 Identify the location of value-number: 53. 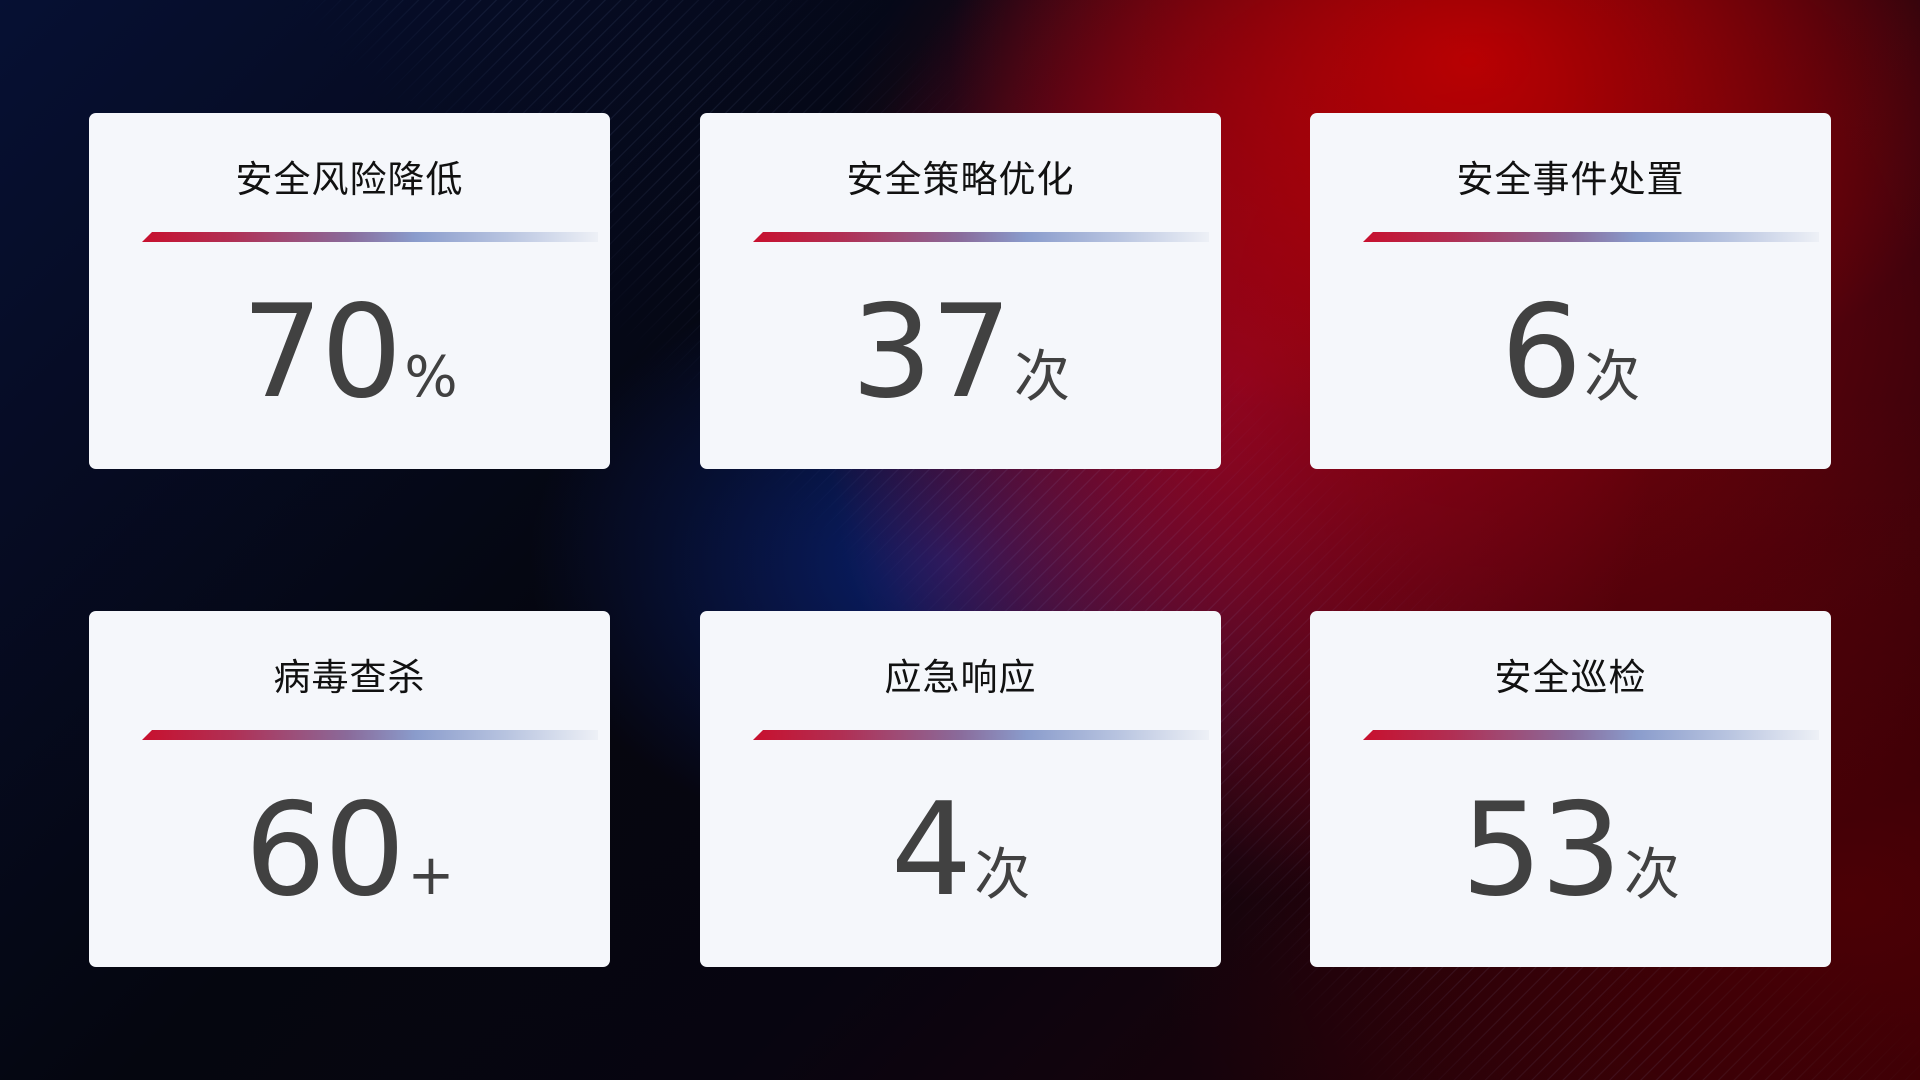
(1541, 850).